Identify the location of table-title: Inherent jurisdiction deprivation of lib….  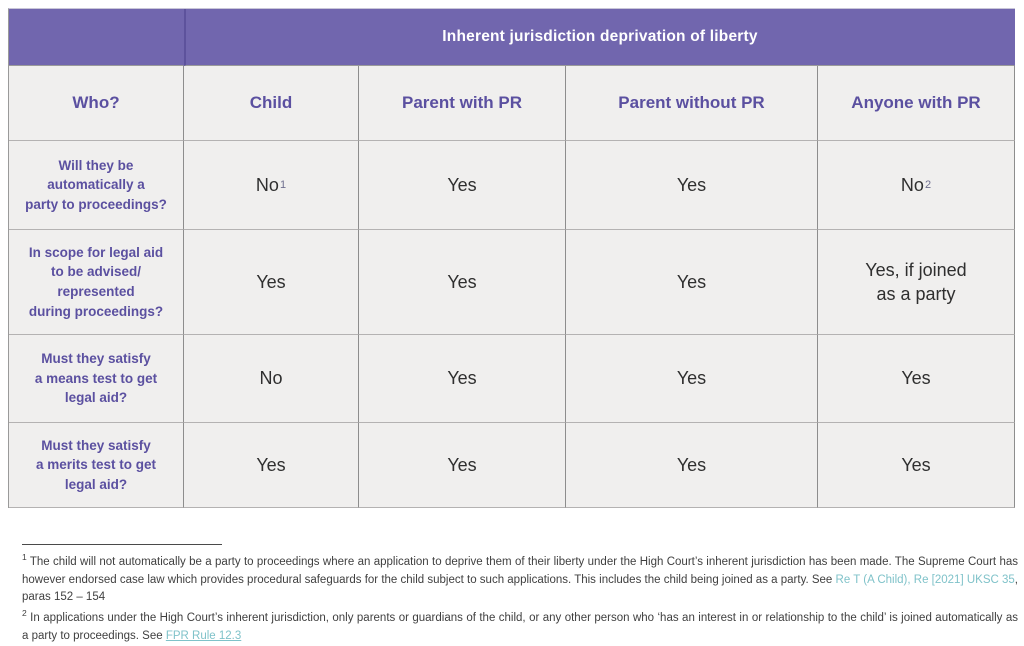
(599, 37).